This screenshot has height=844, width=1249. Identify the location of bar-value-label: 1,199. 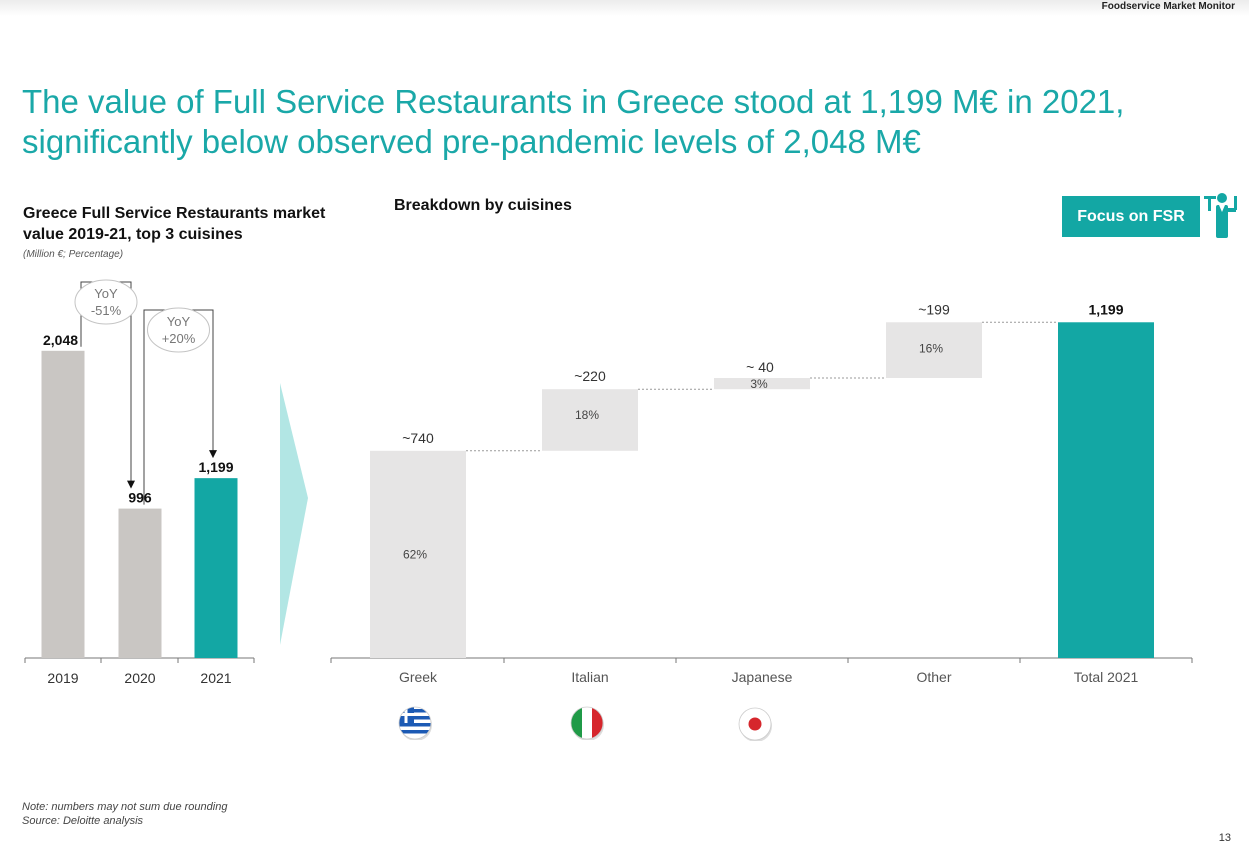
(215, 467).